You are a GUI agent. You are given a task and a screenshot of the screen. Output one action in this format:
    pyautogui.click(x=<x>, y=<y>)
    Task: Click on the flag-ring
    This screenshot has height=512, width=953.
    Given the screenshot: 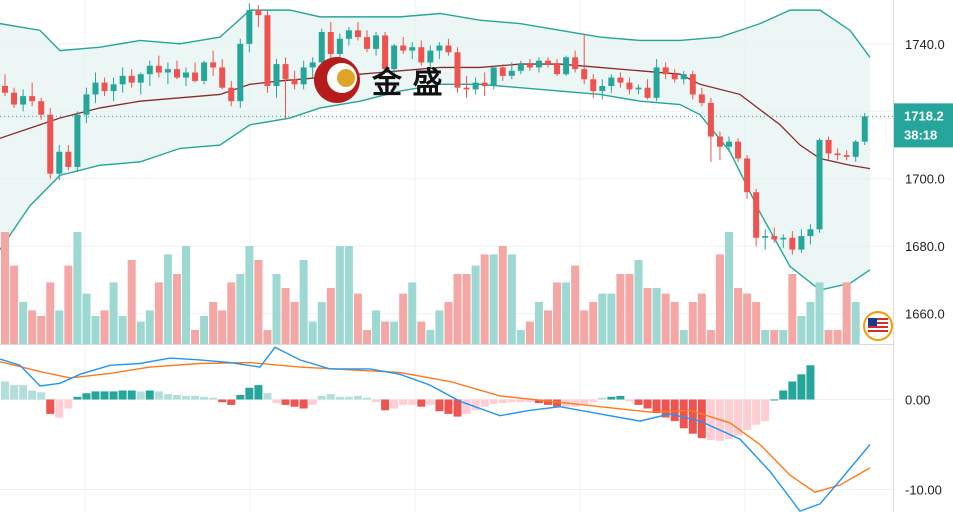 What is the action you would take?
    pyautogui.click(x=878, y=326)
    